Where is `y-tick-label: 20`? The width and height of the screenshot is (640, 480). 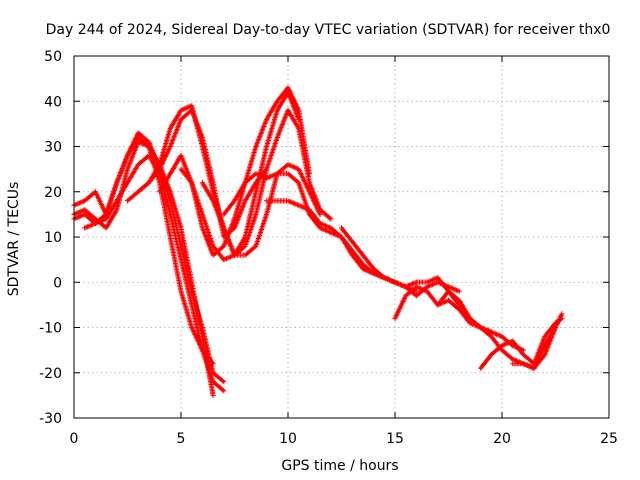
y-tick-label: 20 is located at coordinates (53, 193).